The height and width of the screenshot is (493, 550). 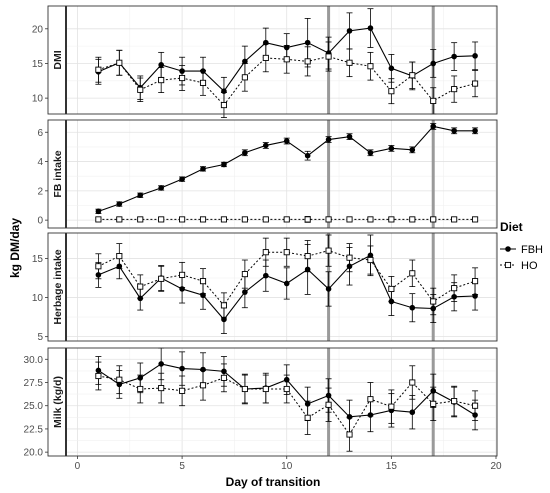 What do you see at coordinates (40, 191) in the screenshot?
I see `y-tick-label: 2` at bounding box center [40, 191].